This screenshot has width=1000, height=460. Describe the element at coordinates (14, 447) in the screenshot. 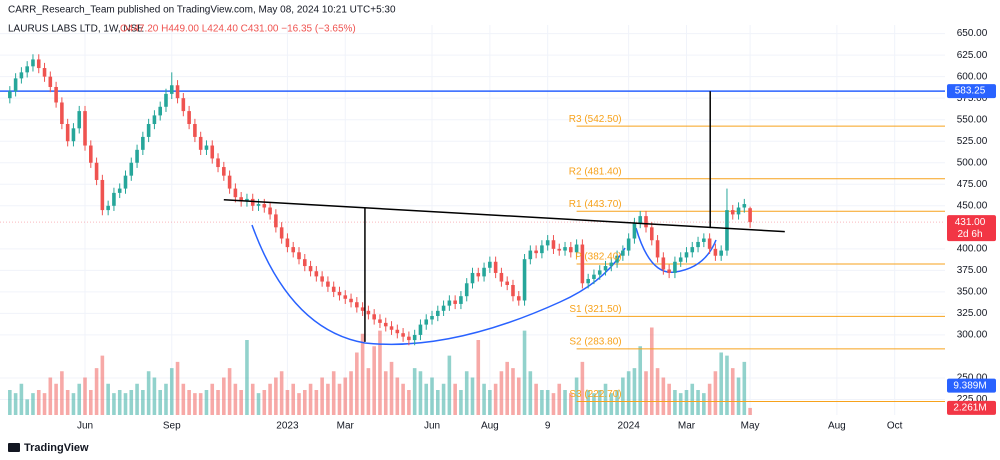

I see `logo` at that location.